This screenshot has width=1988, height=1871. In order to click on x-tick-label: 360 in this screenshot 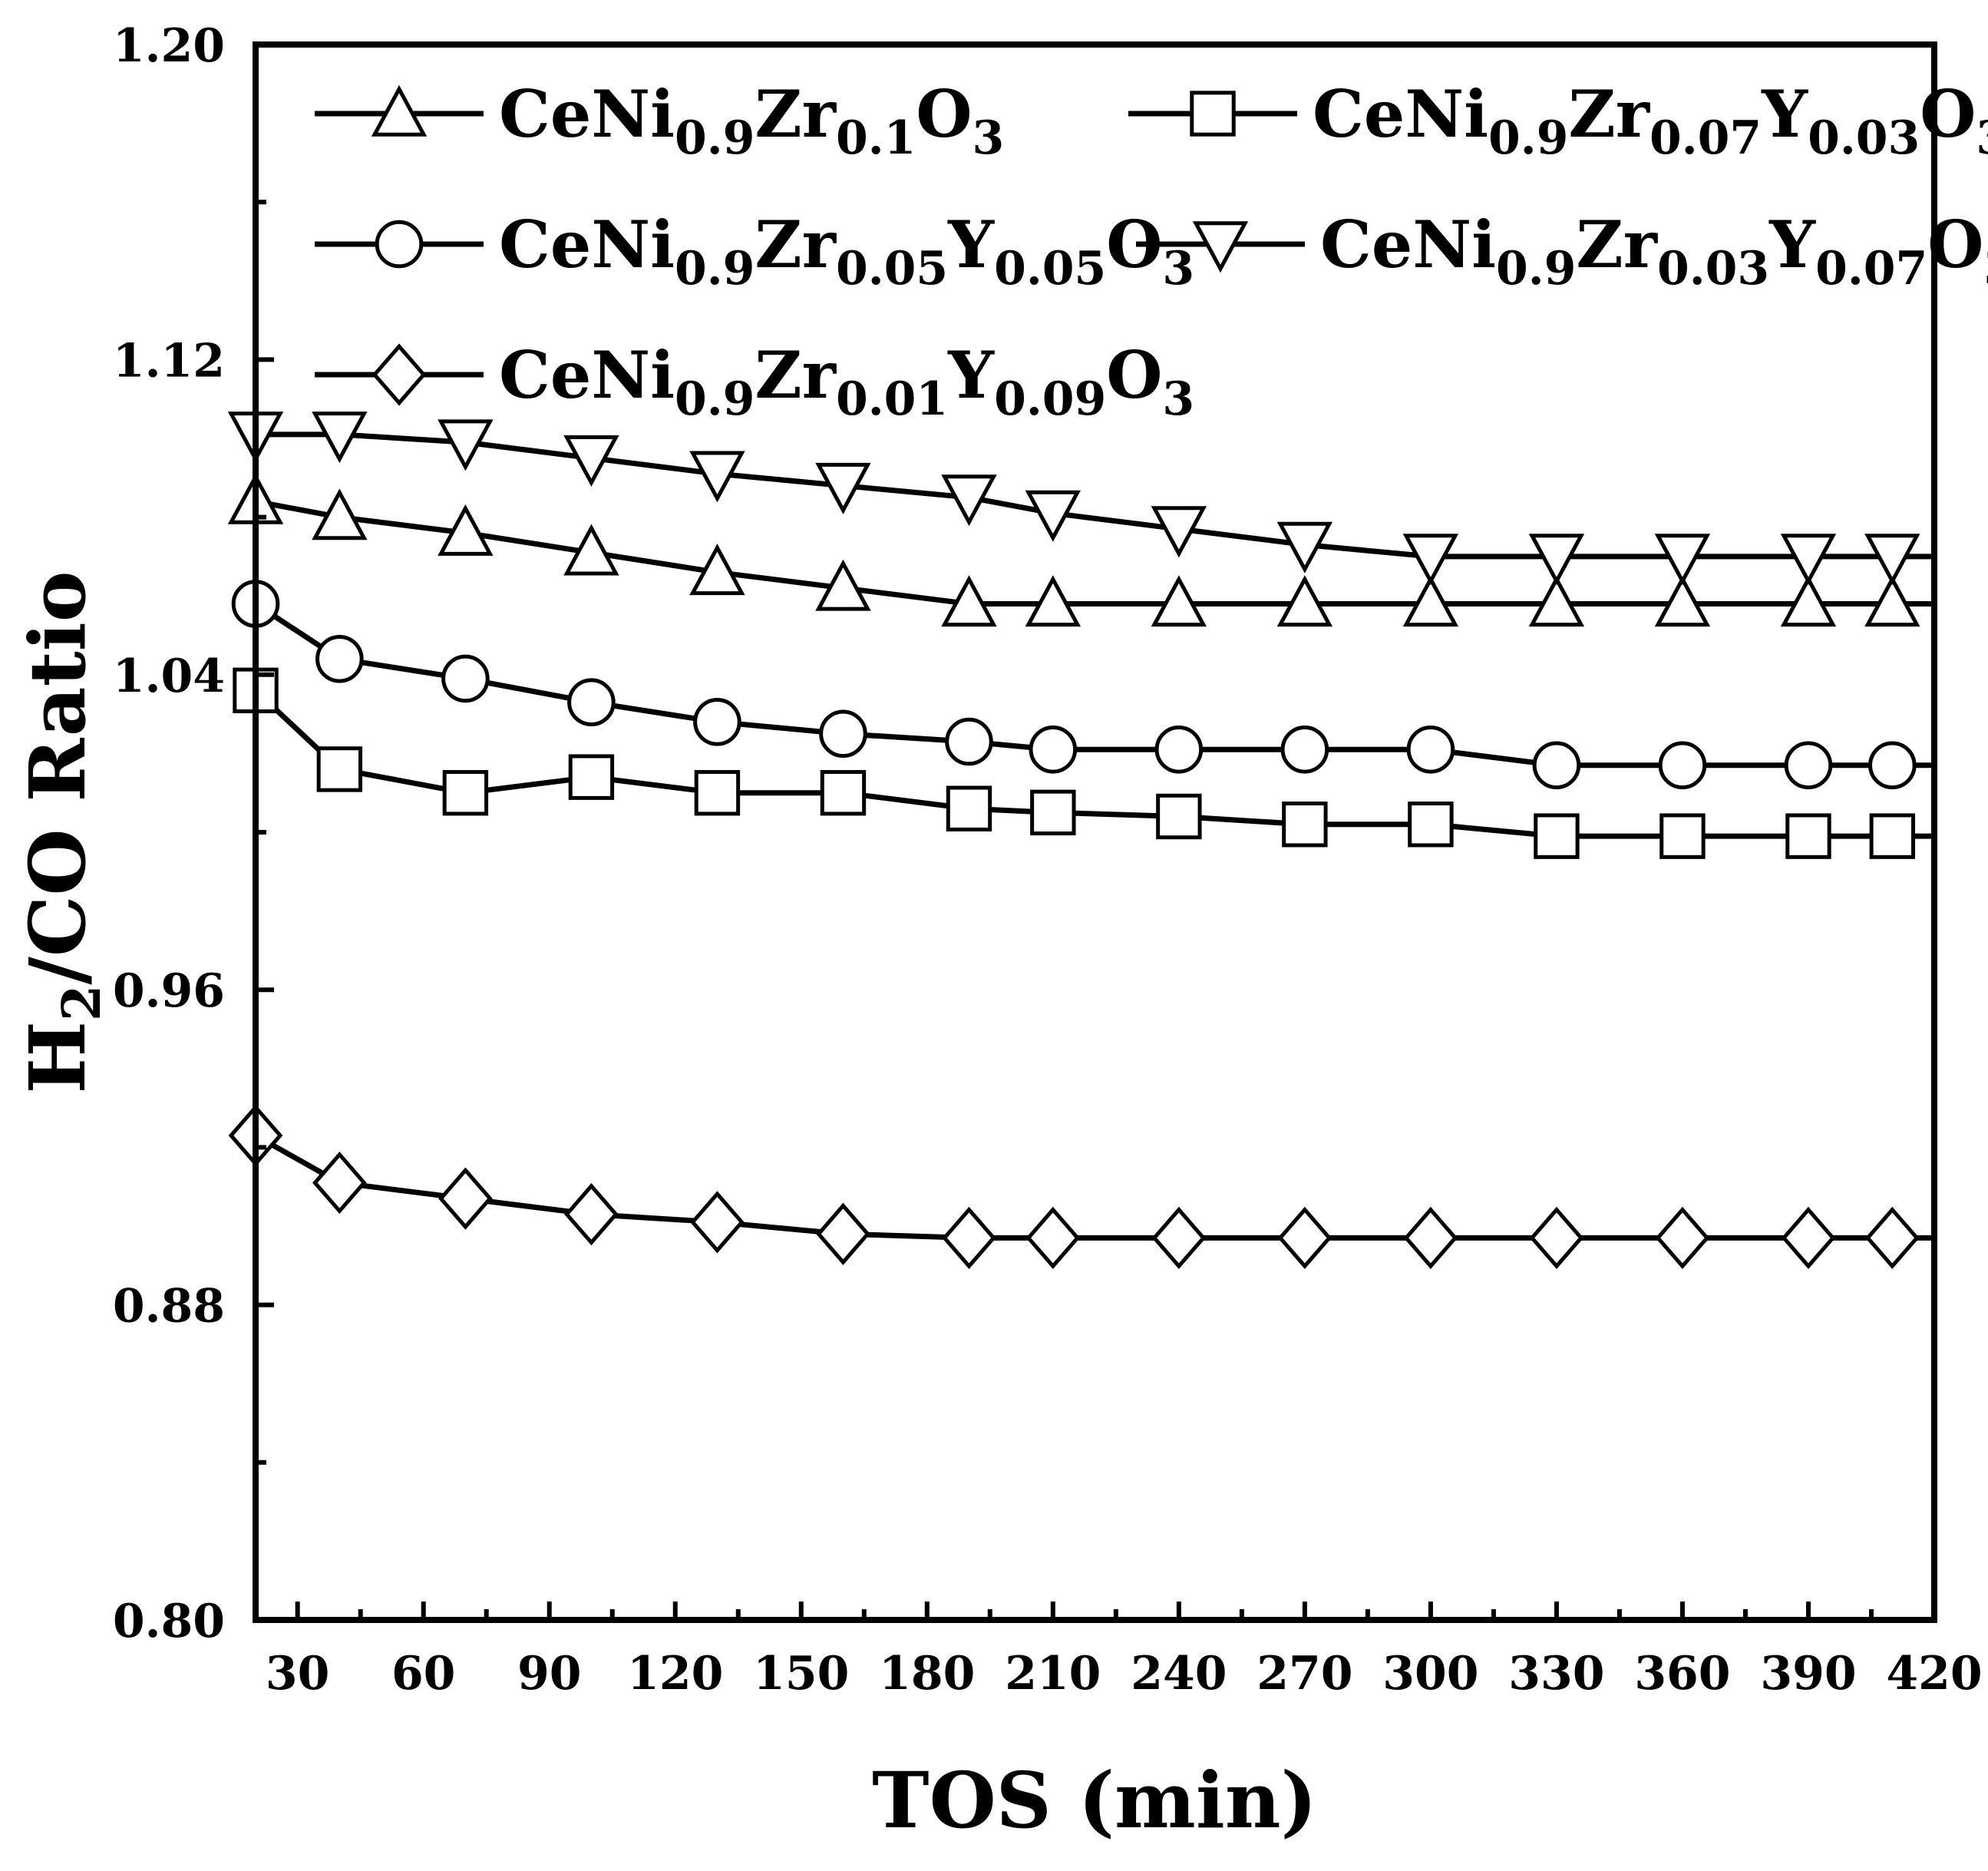, I will do `click(1682, 1674)`.